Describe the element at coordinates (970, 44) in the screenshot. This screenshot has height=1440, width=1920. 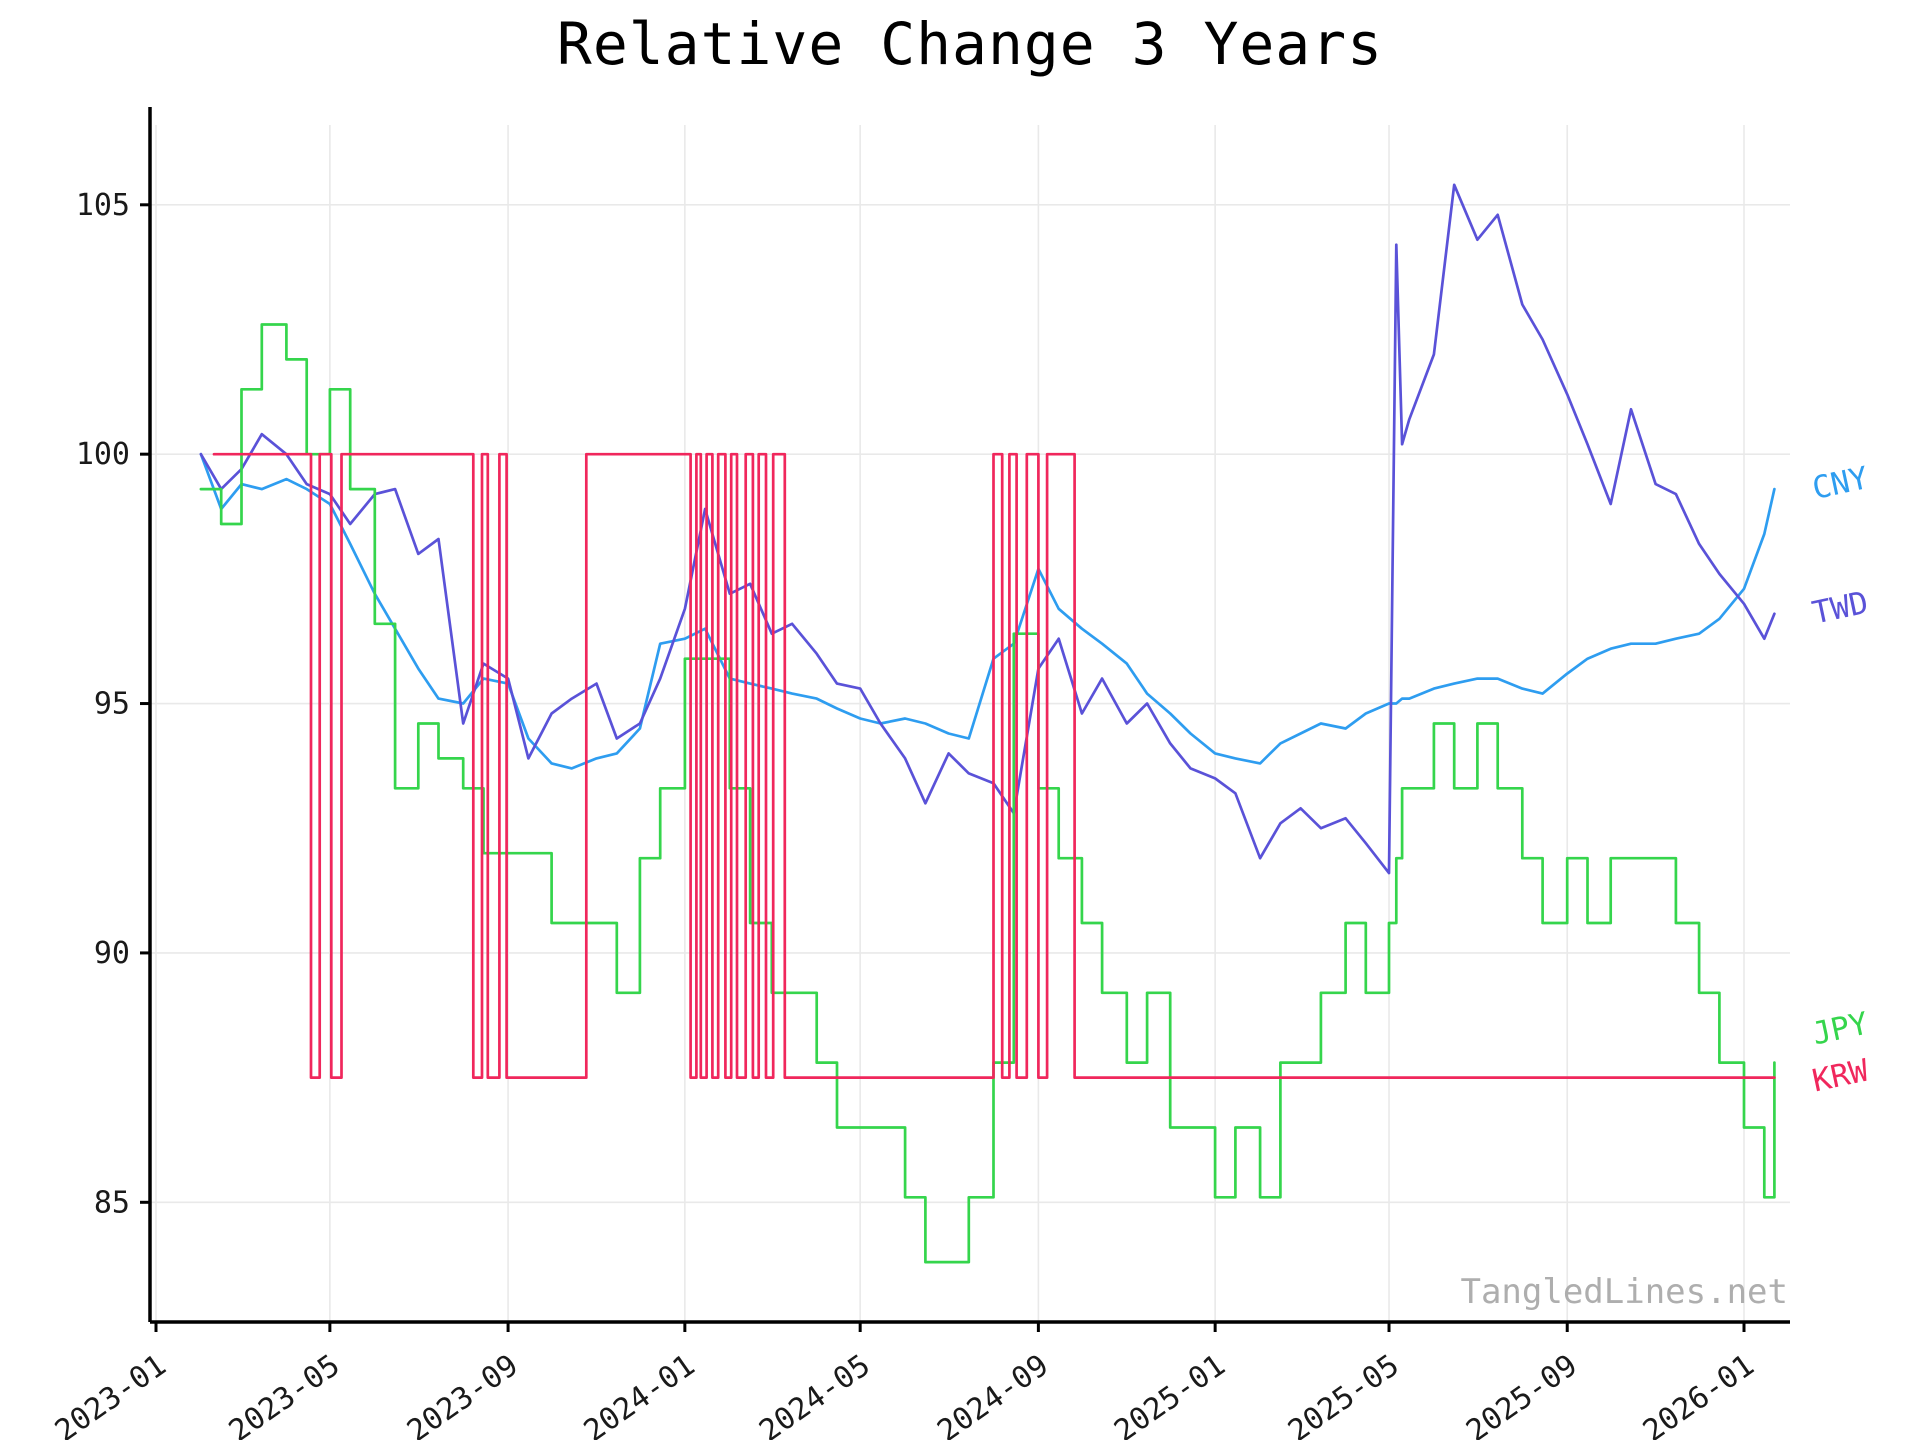
I see `chart-title: Relative Change 3 Years` at that location.